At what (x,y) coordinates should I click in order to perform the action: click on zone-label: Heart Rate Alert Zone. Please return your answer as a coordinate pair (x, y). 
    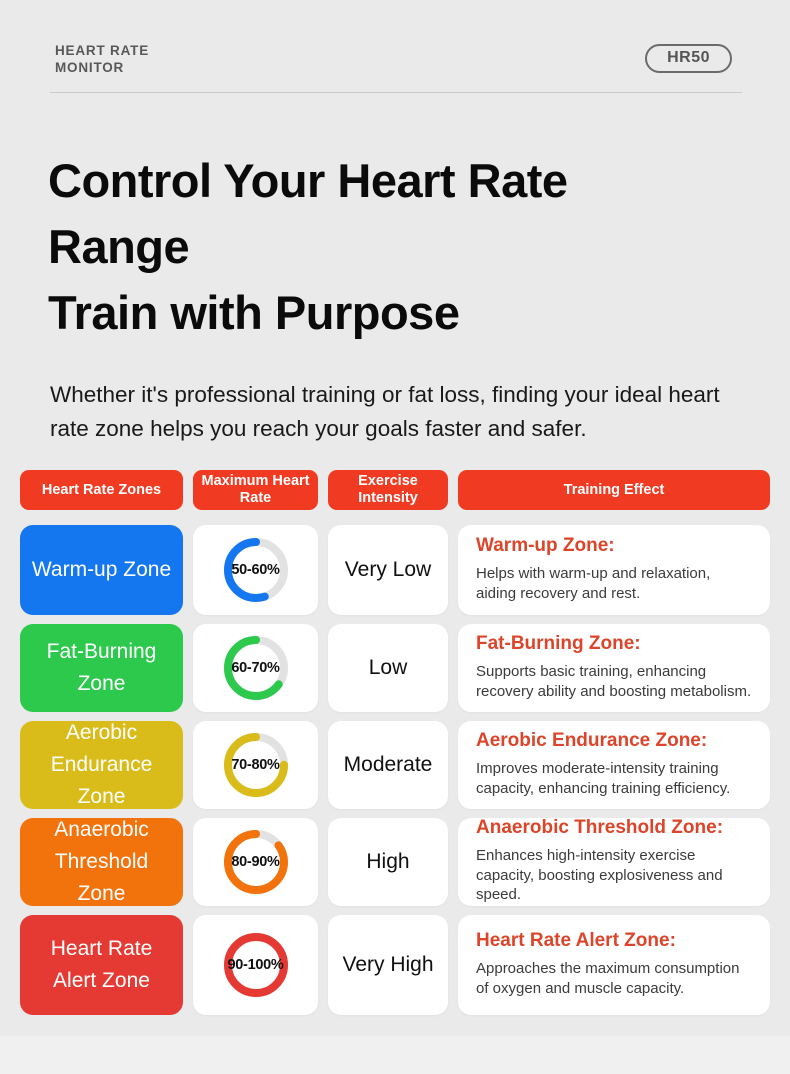
    Looking at the image, I should click on (101, 964).